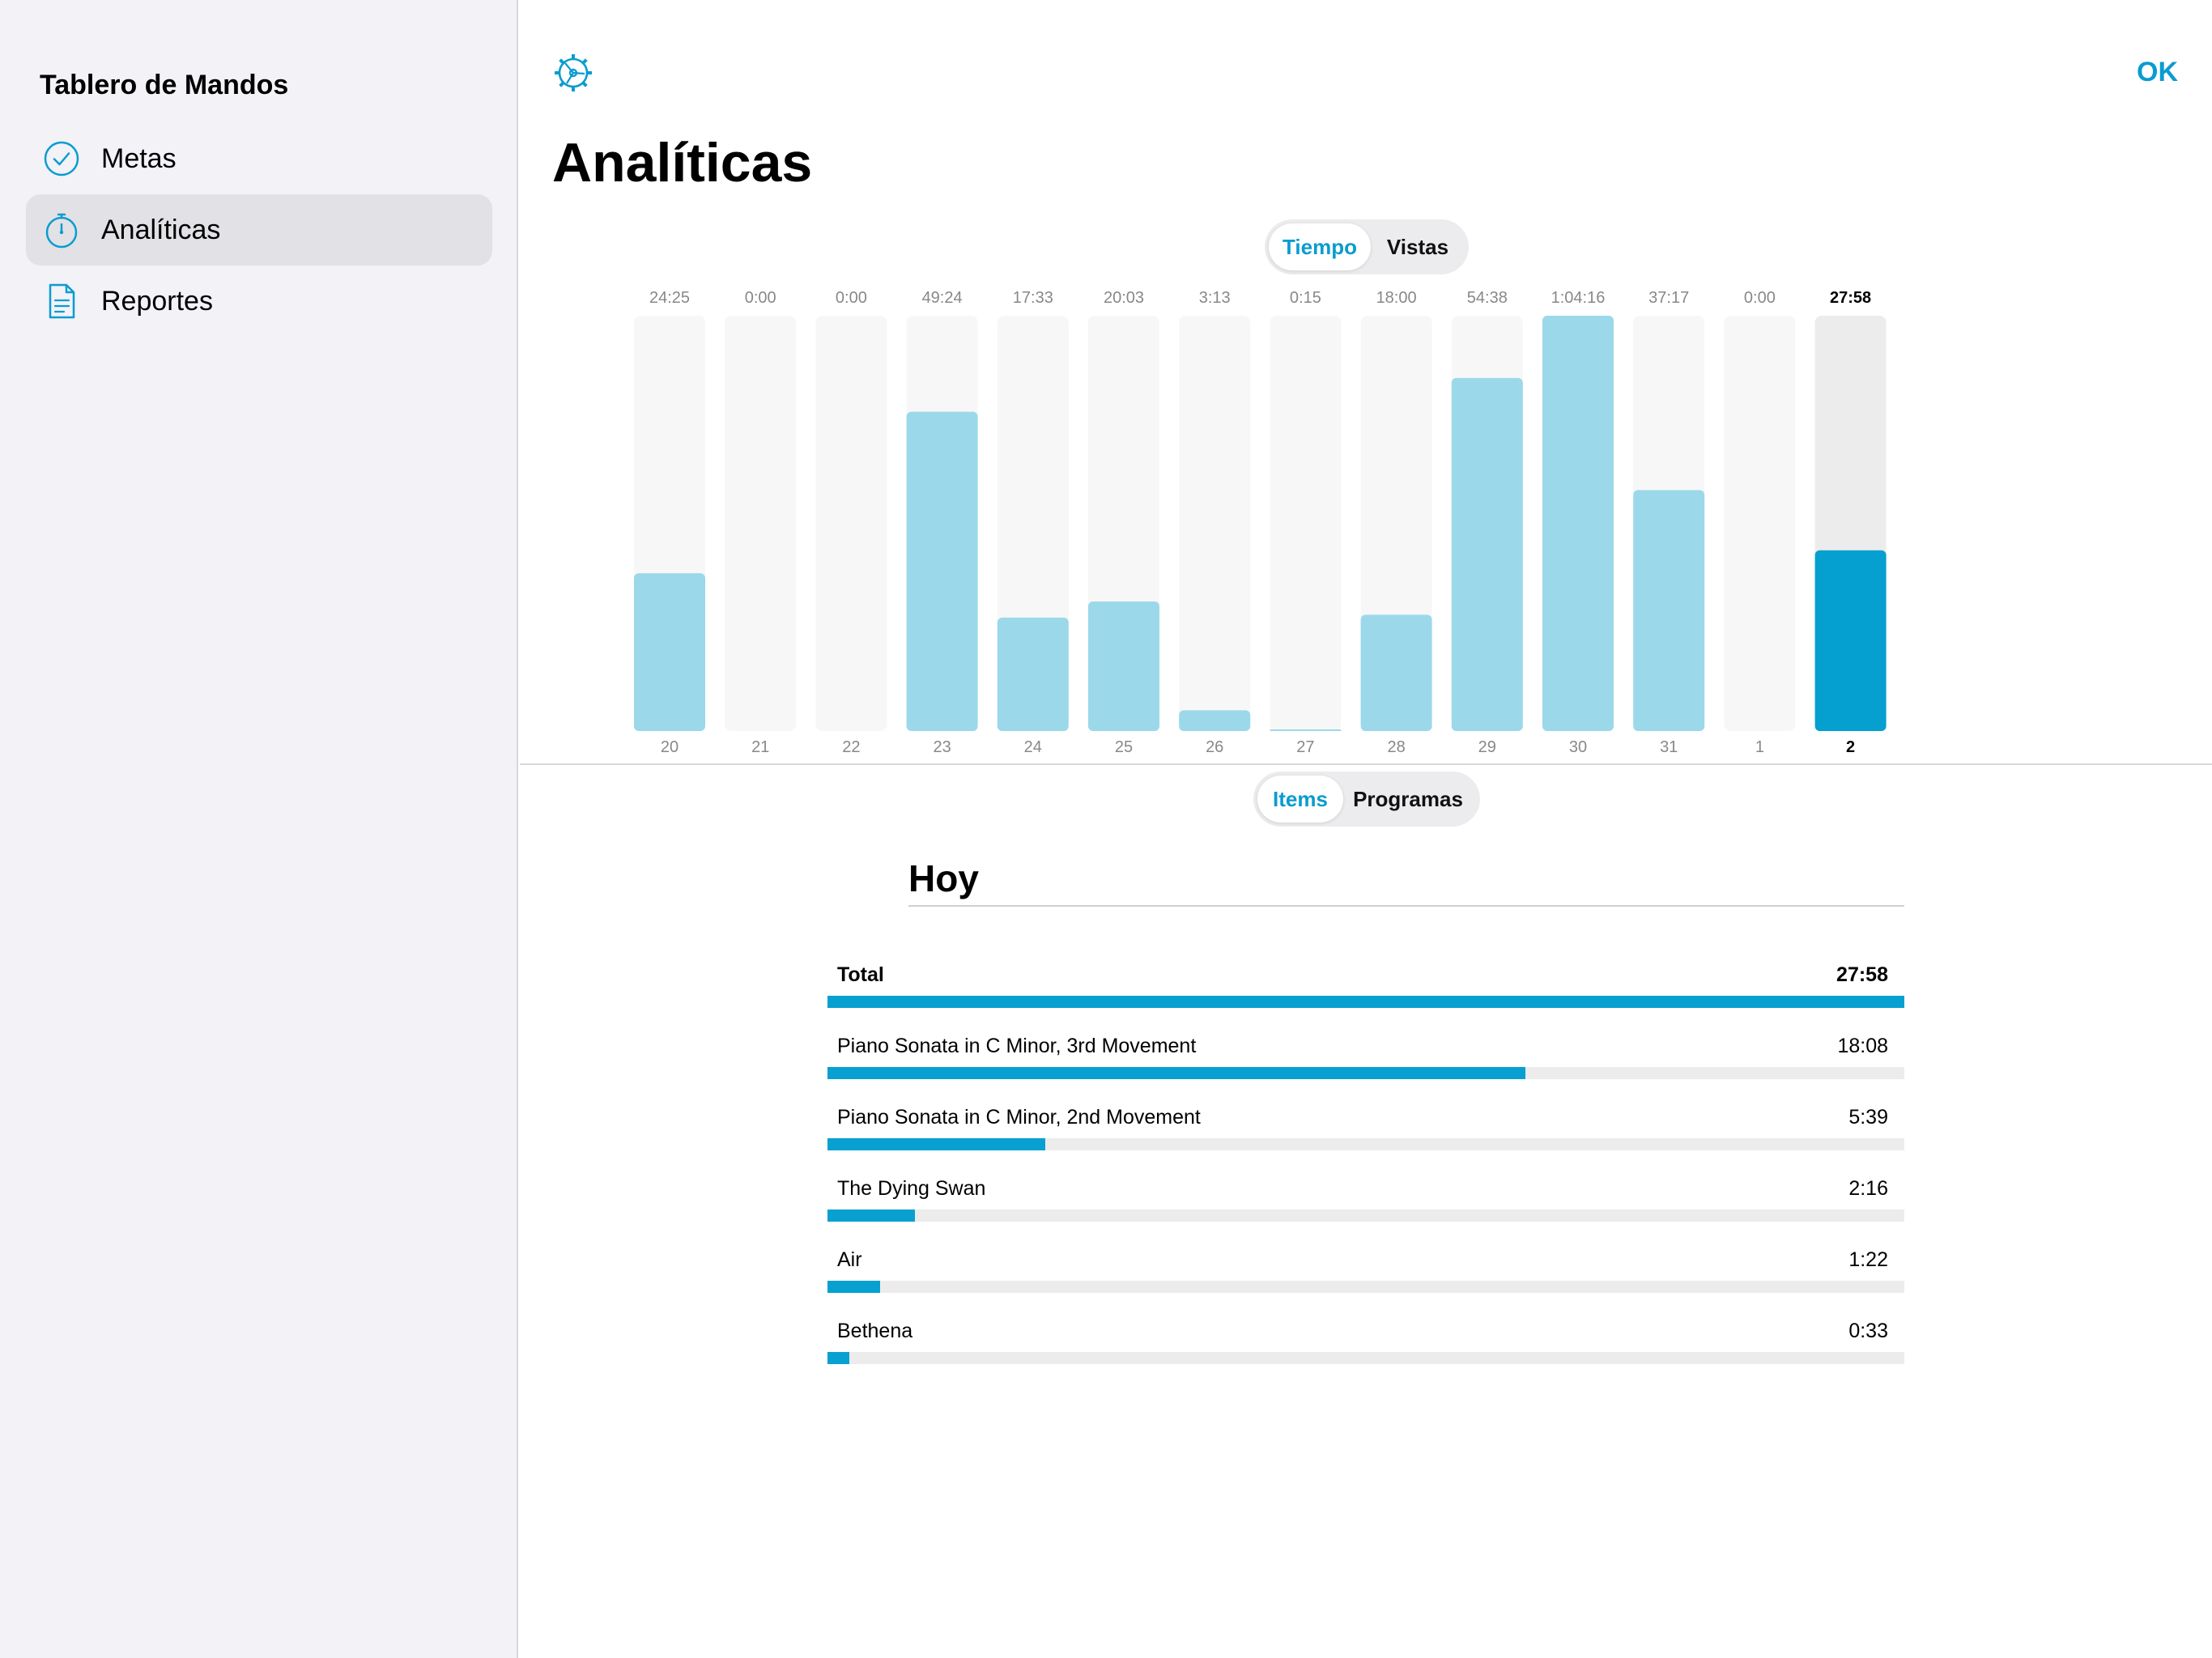 This screenshot has width=2212, height=1658. I want to click on checkmark-circle-icon, so click(62, 158).